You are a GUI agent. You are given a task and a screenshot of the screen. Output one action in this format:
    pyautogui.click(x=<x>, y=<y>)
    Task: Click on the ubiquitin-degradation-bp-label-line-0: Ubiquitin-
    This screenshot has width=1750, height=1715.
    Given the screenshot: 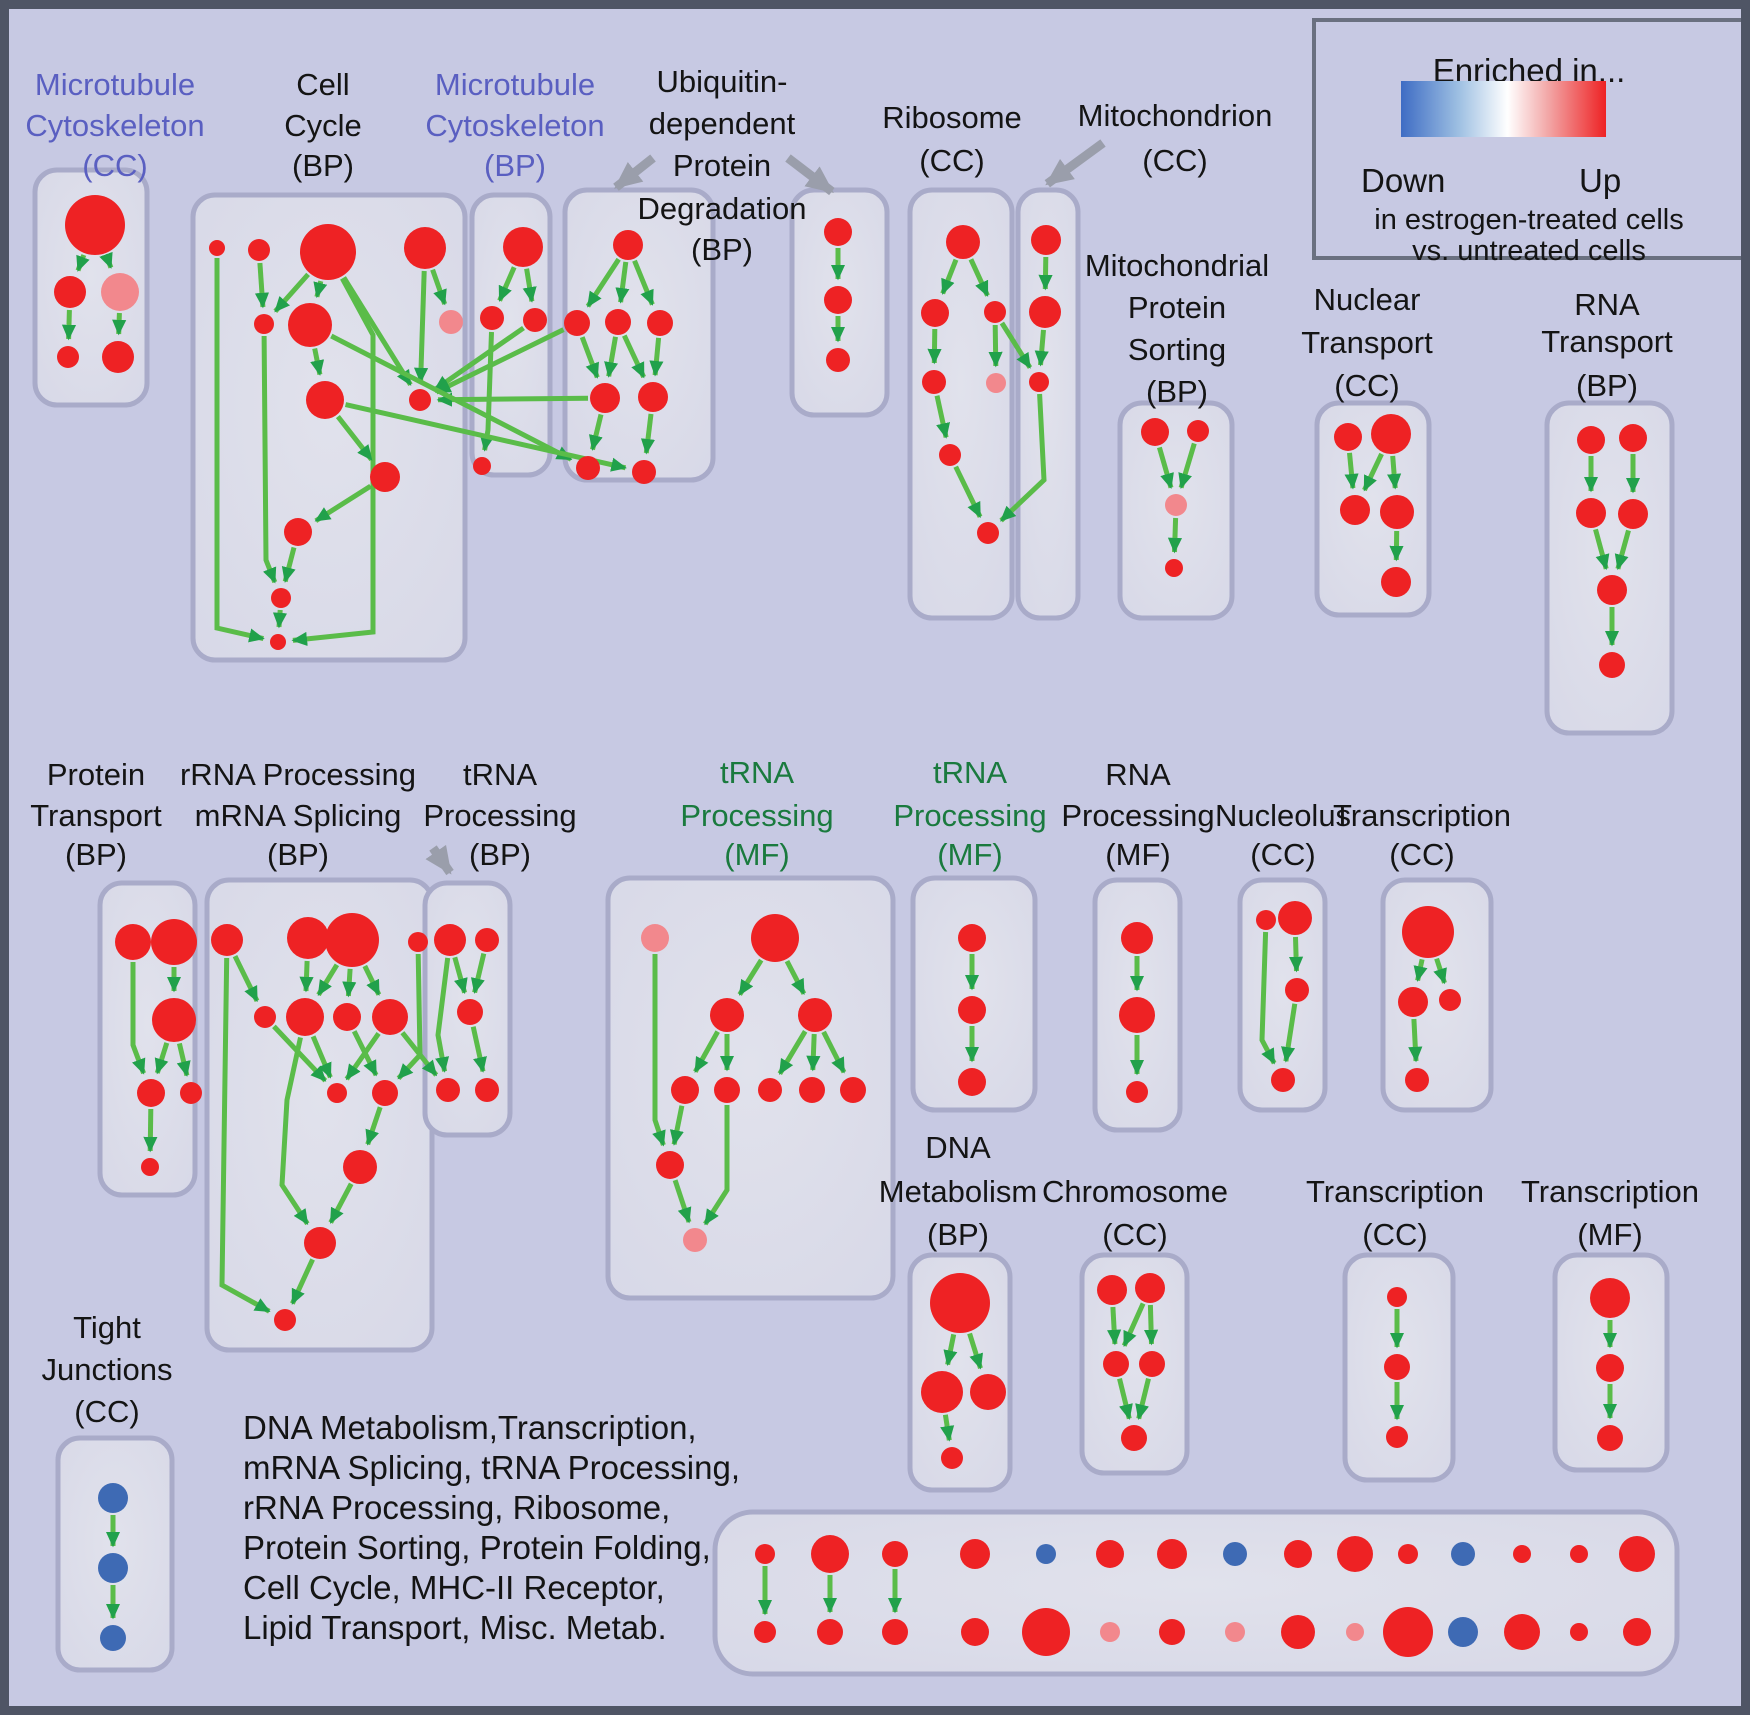 What is the action you would take?
    pyautogui.click(x=722, y=81)
    